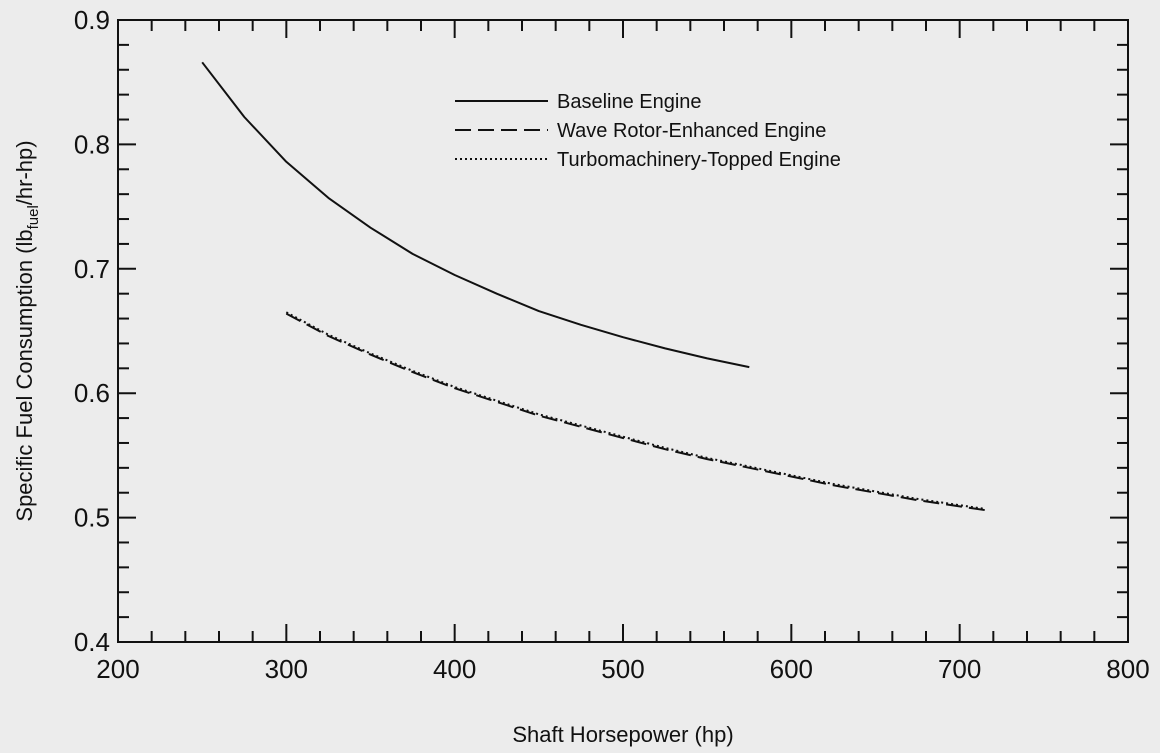  I want to click on x-axis-title: Shaft Horsepower (hp), so click(622, 734).